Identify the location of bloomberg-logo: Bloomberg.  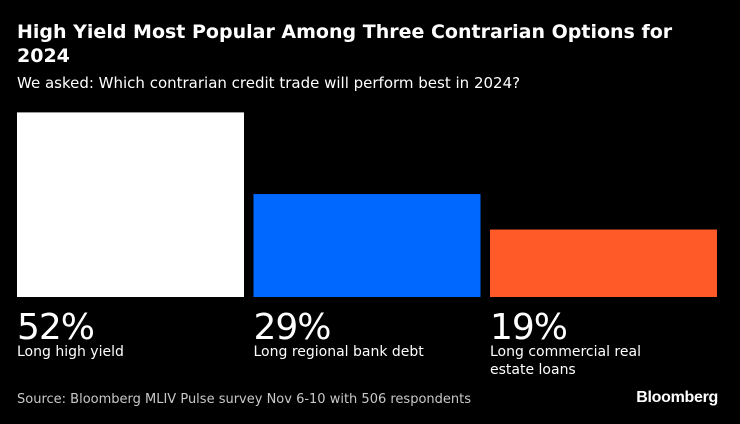
(677, 397).